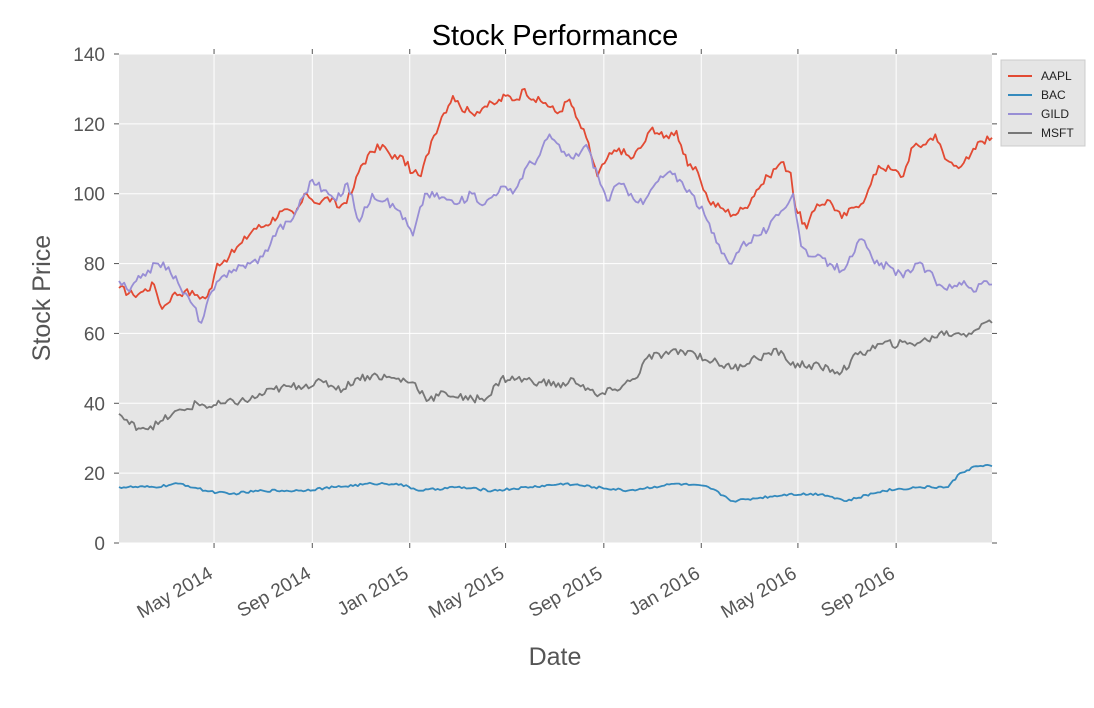 This screenshot has width=1094, height=708. What do you see at coordinates (1056, 76) in the screenshot?
I see `legend-label-aapl: AAPL` at bounding box center [1056, 76].